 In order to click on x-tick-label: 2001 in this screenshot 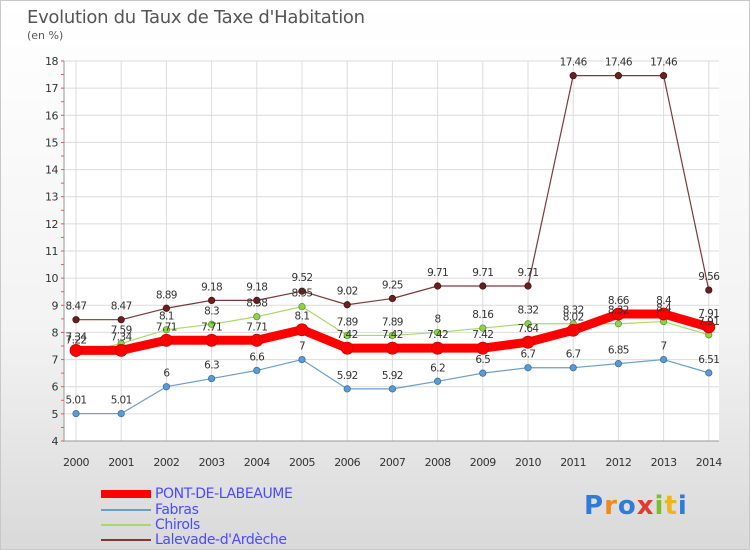, I will do `click(121, 462)`.